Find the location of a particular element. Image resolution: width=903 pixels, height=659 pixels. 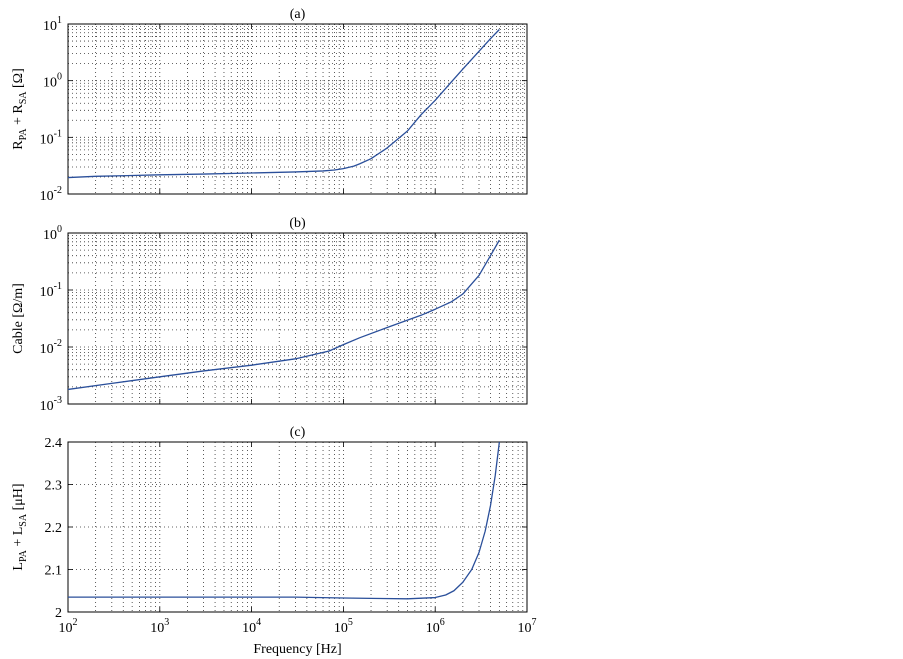

y-axis-label: Cable [Ω/m] is located at coordinates (18, 318).